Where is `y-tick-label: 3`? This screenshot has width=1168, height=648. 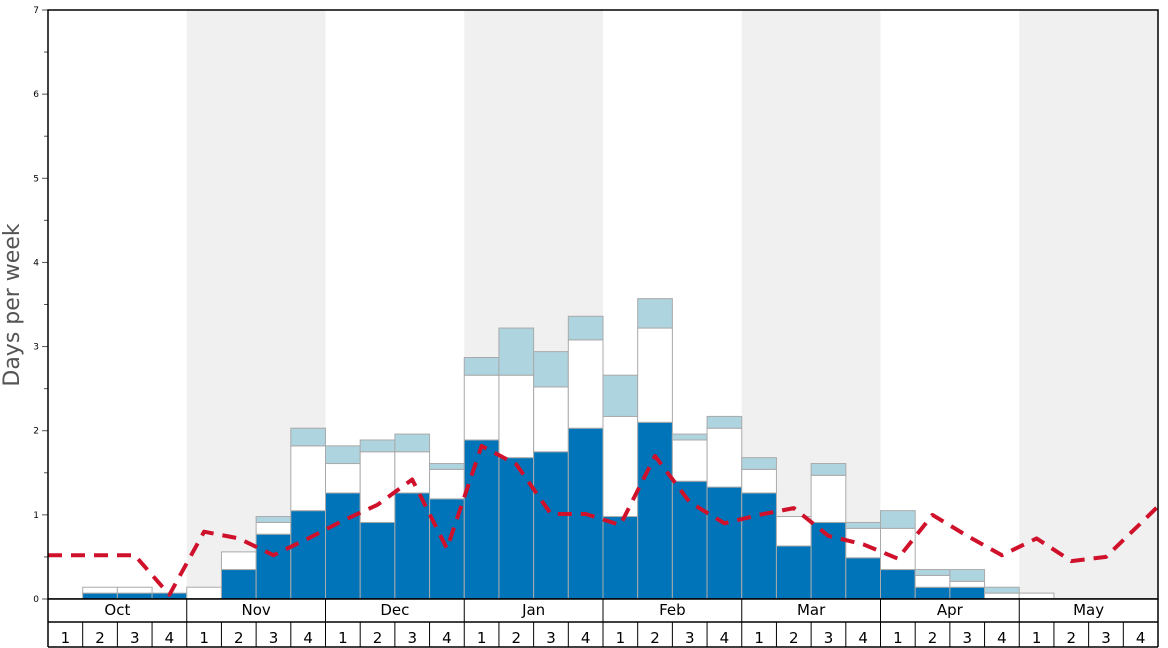
y-tick-label: 3 is located at coordinates (36, 348).